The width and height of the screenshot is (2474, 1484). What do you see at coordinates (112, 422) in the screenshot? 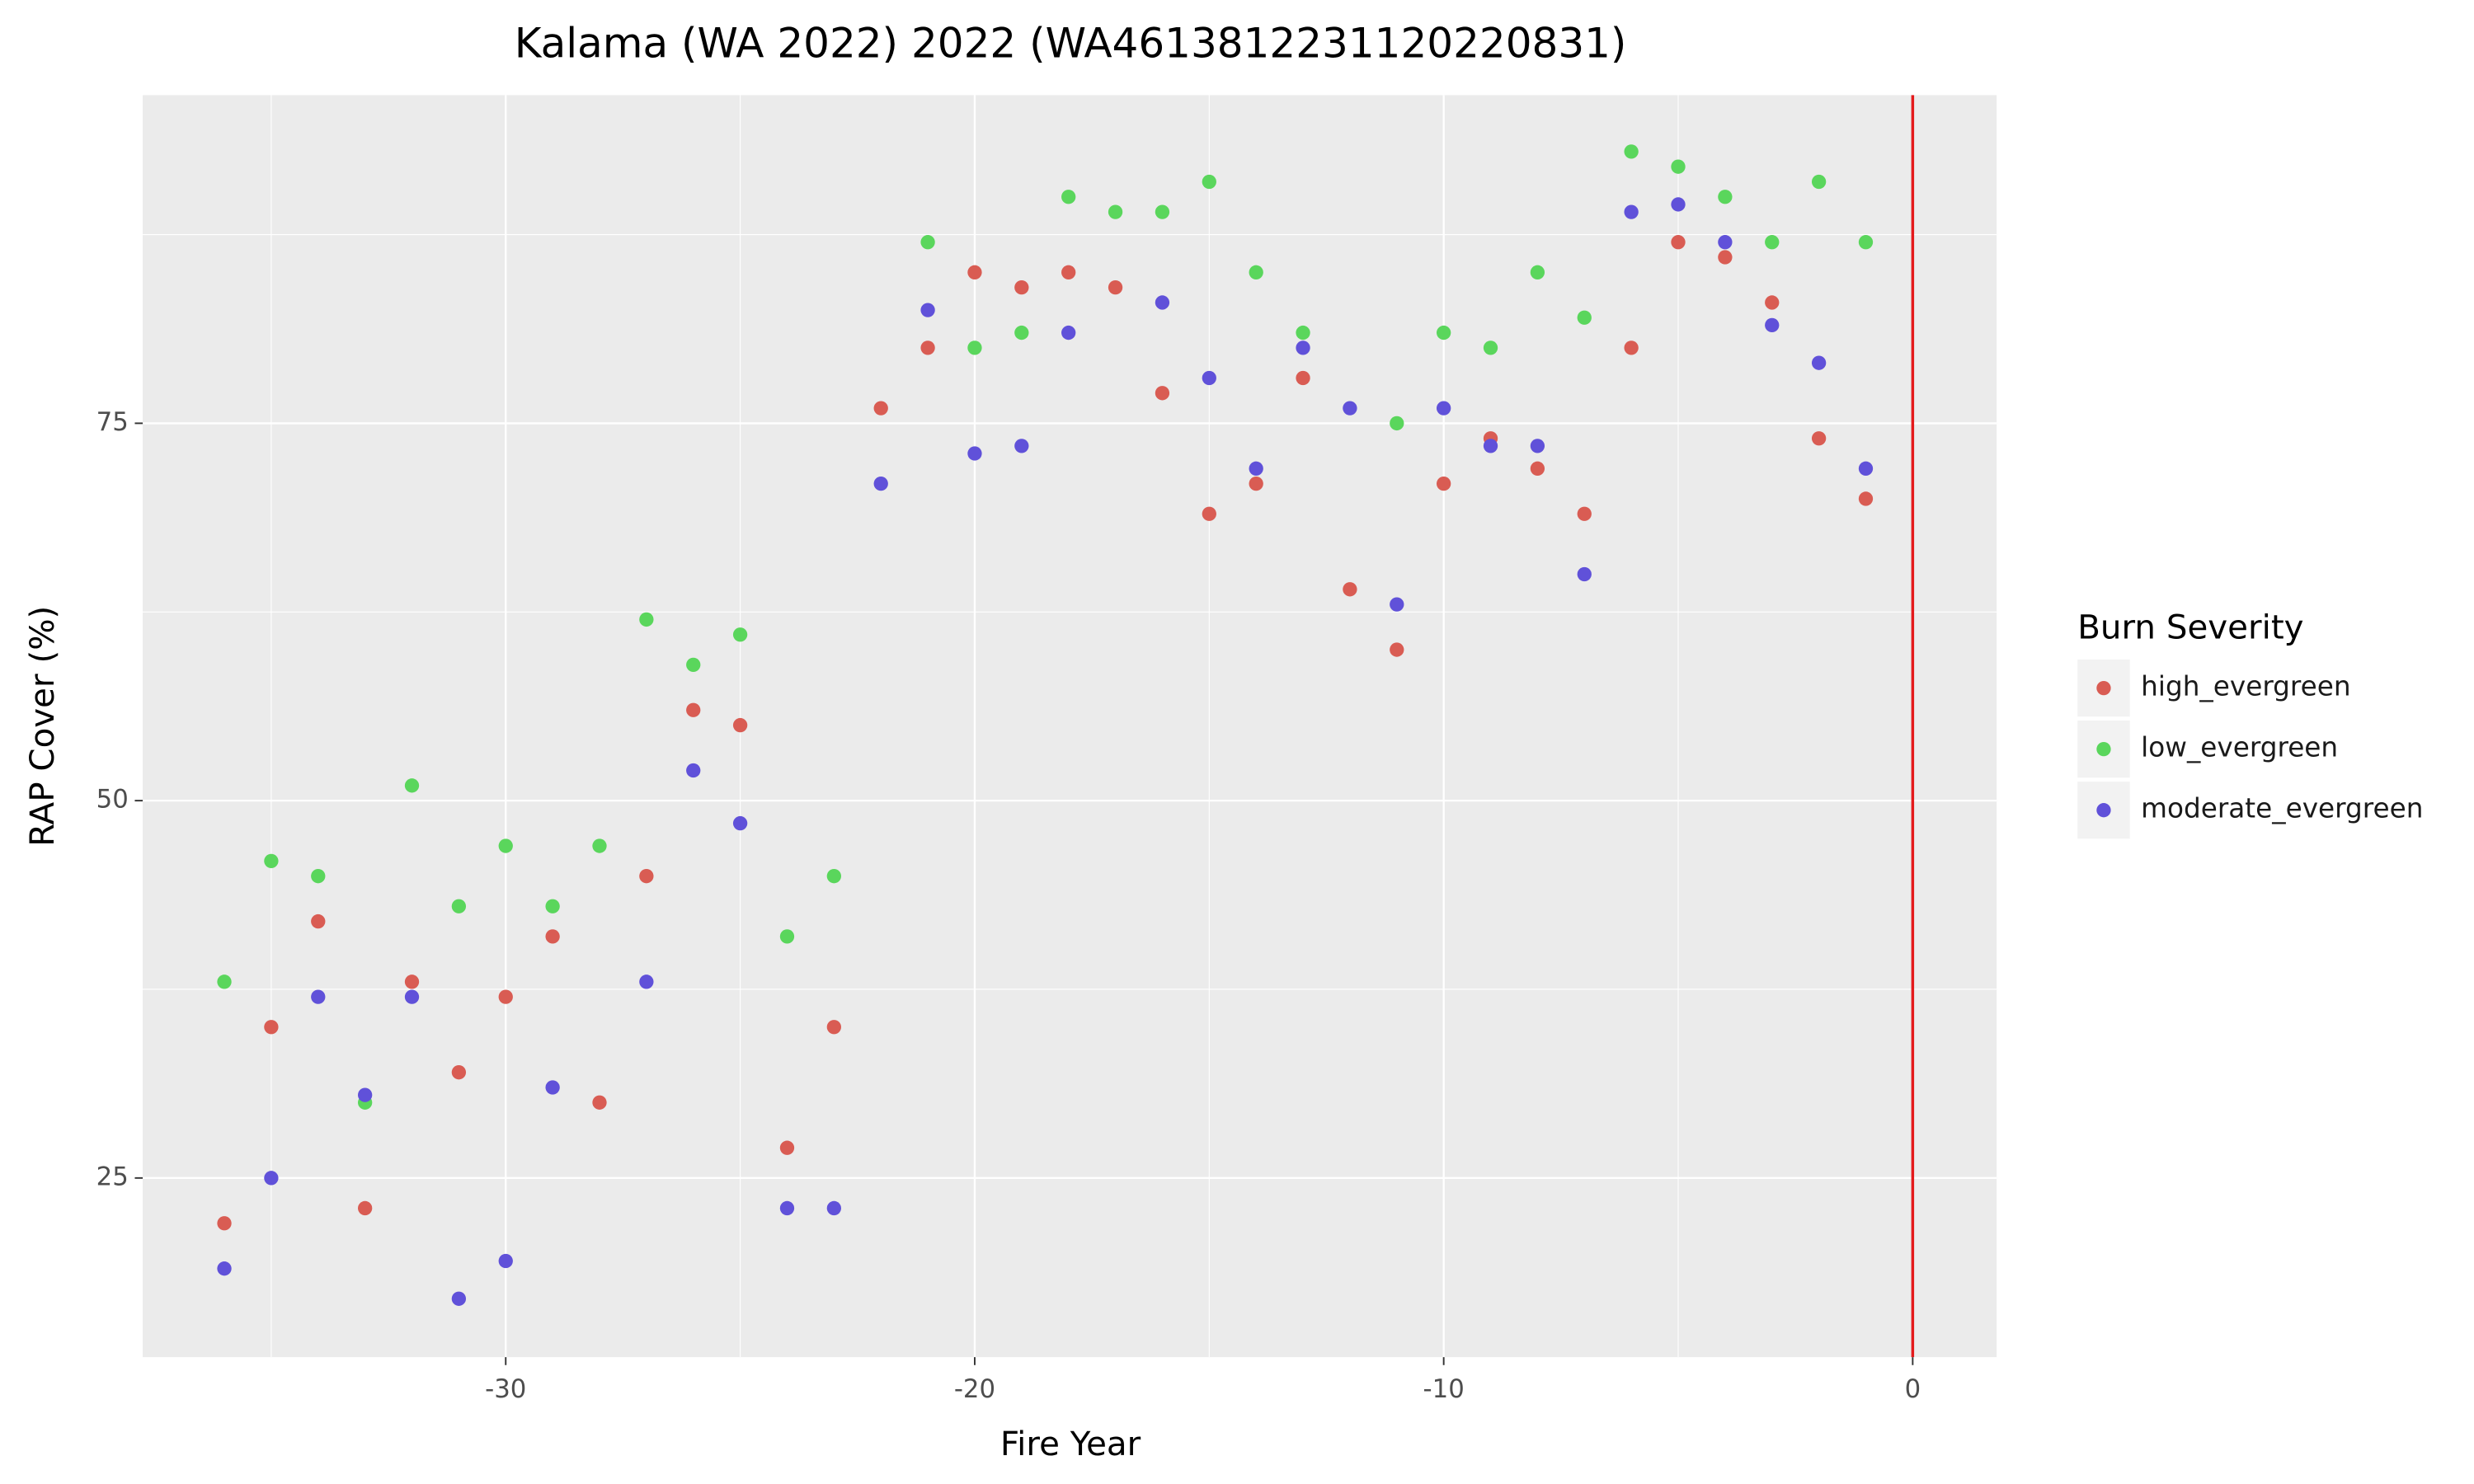
I see `y-tick-label: 75` at bounding box center [112, 422].